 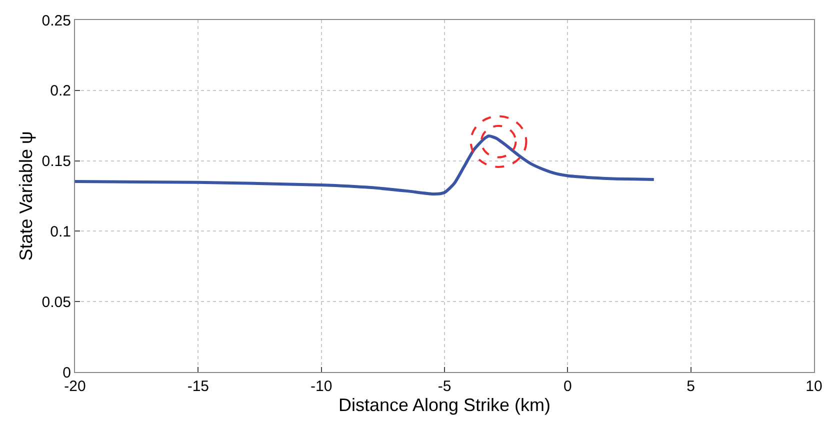 What do you see at coordinates (56, 21) in the screenshot?
I see `y-tick-label: 0.25` at bounding box center [56, 21].